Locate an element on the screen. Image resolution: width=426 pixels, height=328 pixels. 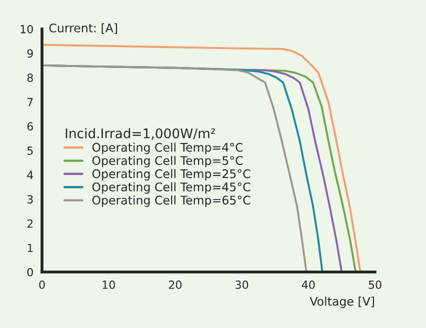
y-tick-label: 2 is located at coordinates (30, 223).